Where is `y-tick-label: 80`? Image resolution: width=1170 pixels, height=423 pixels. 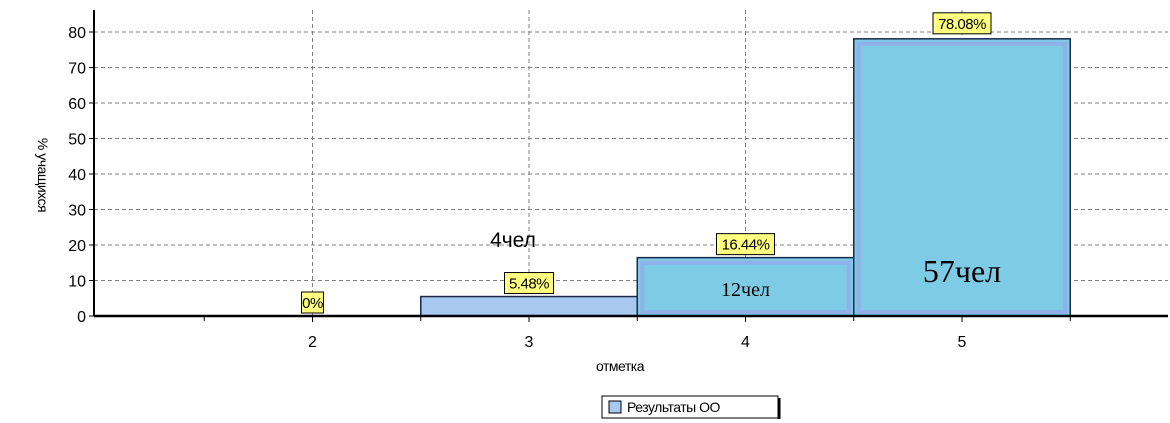
y-tick-label: 80 is located at coordinates (77, 33).